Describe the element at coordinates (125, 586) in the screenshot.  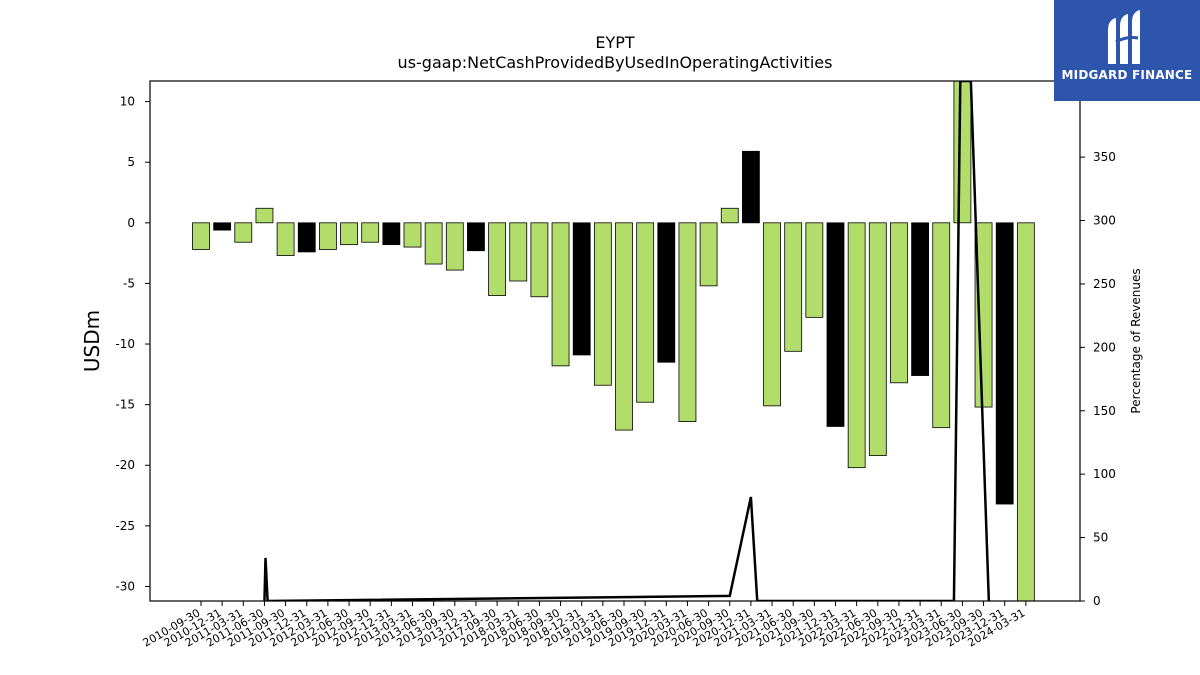
I see `y-tick-label: -30` at that location.